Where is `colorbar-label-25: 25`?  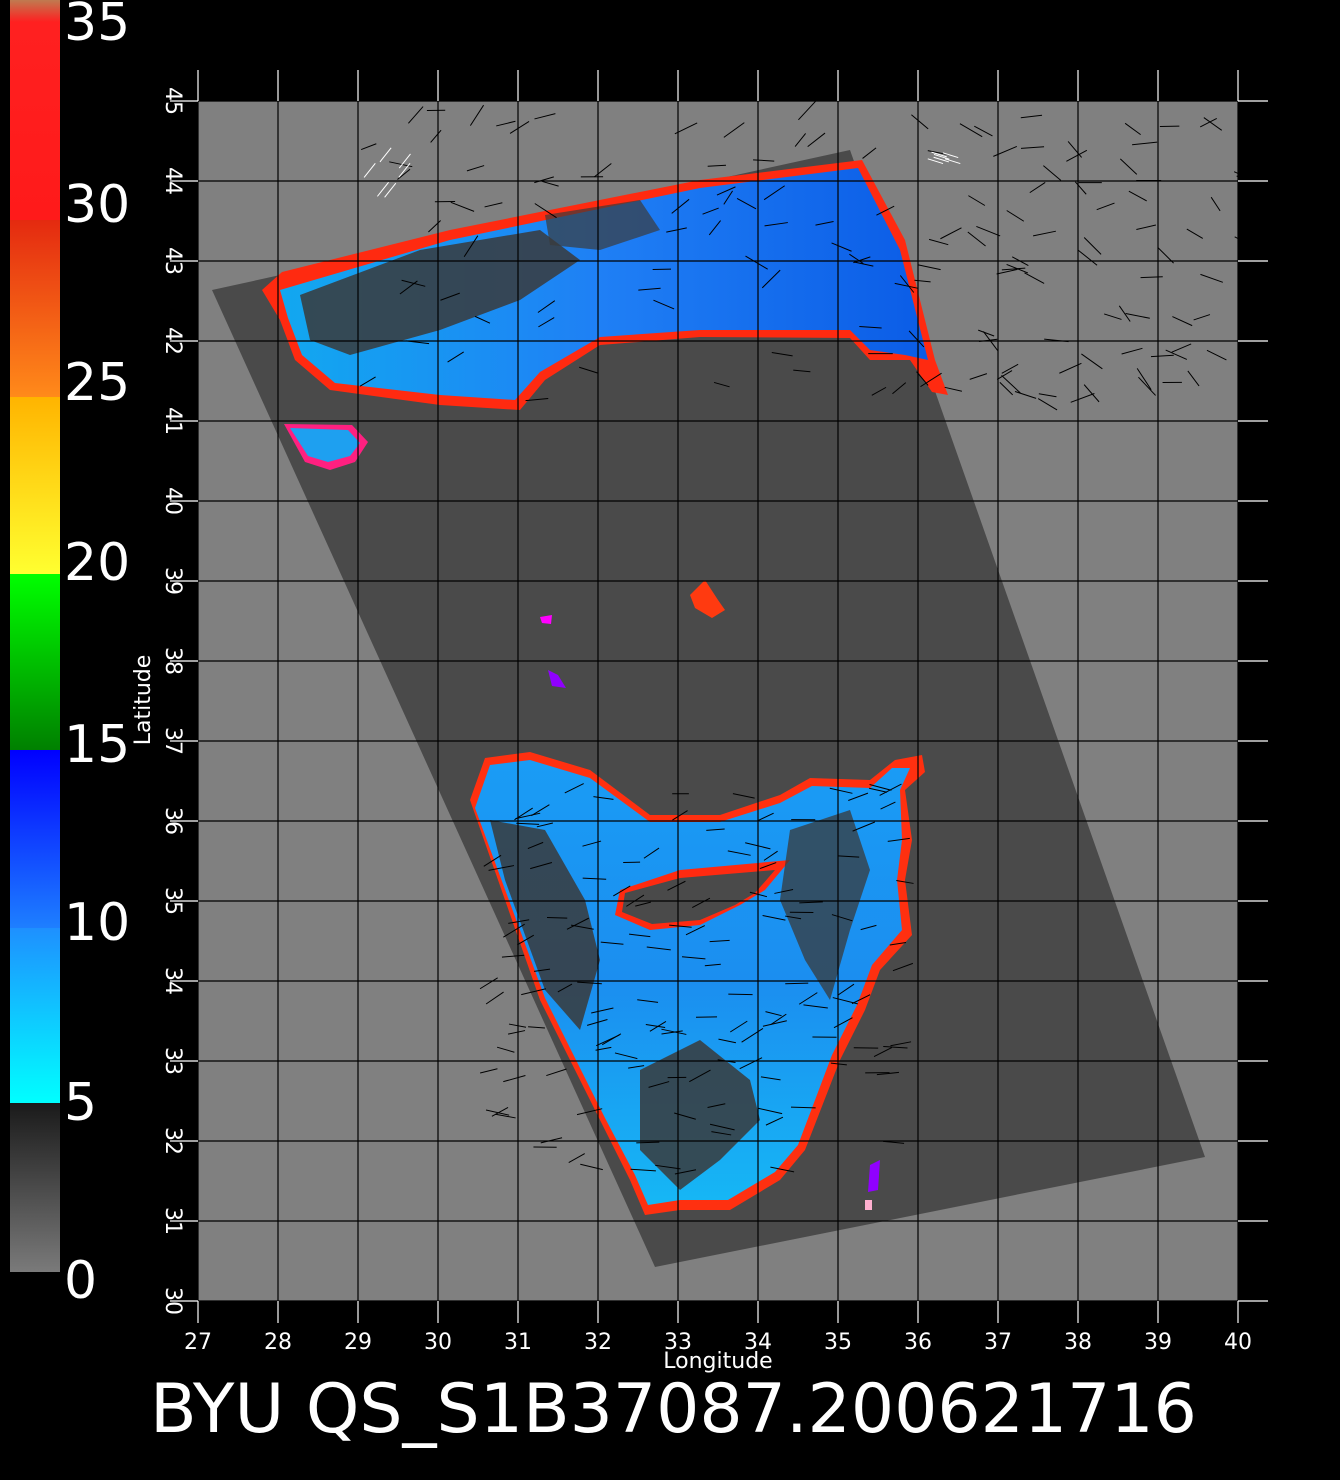 colorbar-label-25: 25 is located at coordinates (97, 383).